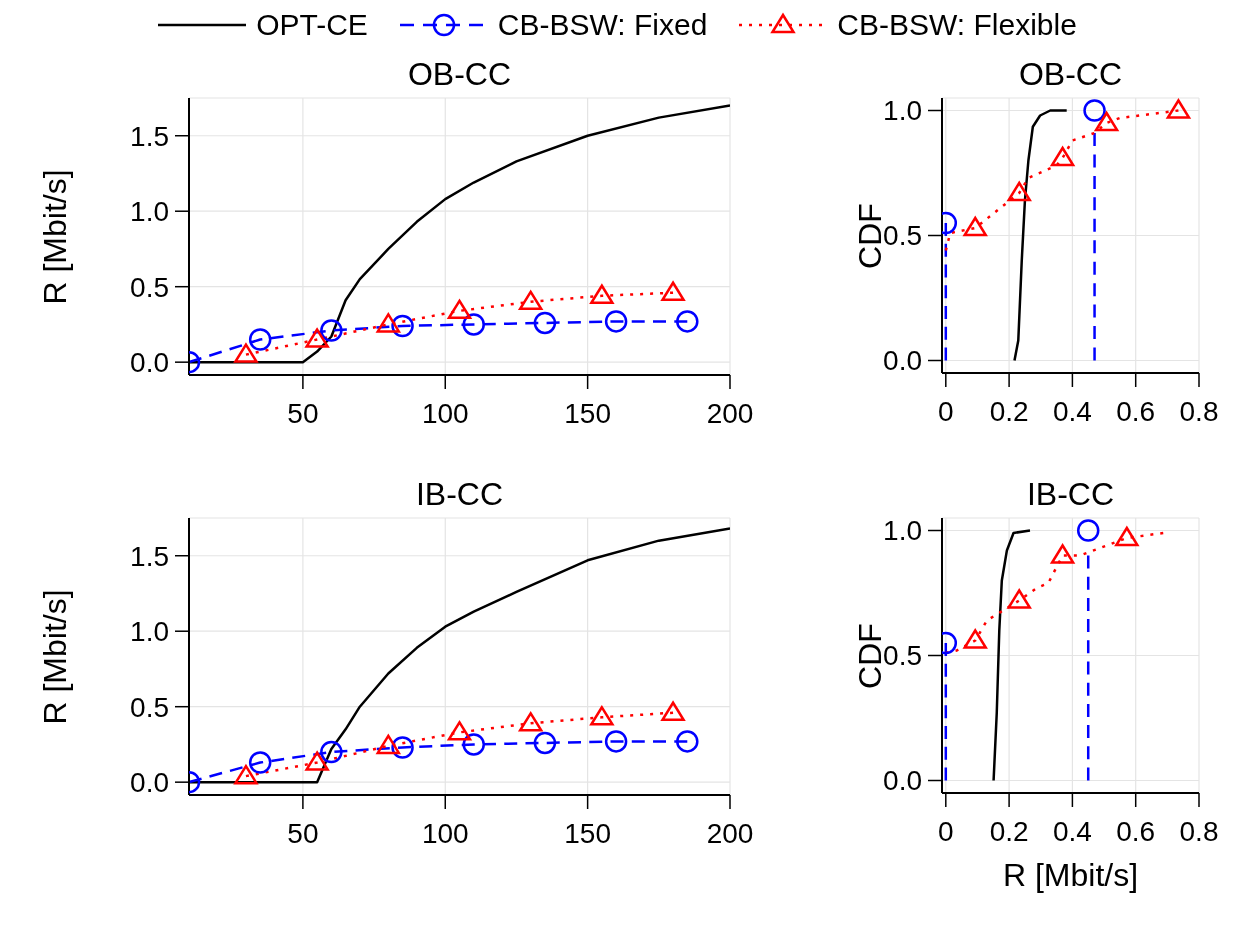  I want to click on legend-label: CB-BSW: Flexible, so click(957, 25).